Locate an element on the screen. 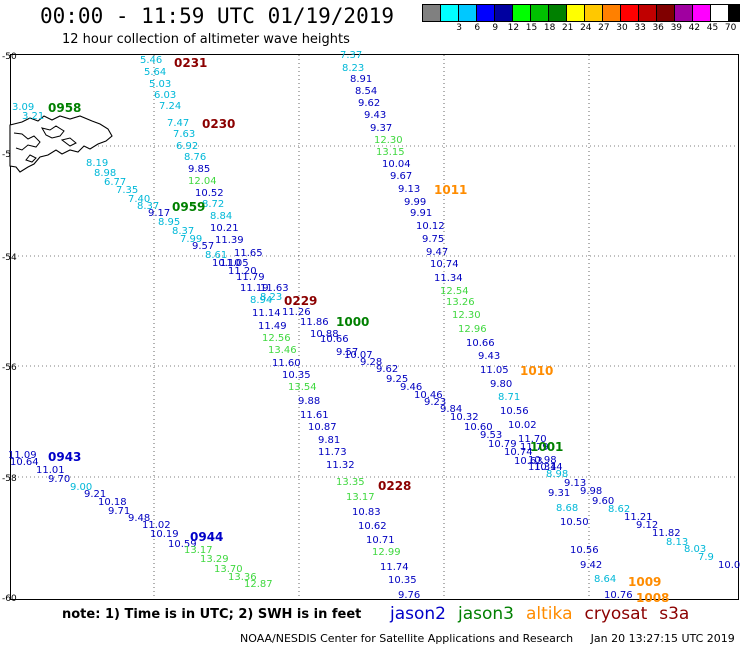 This screenshot has height=650, width=740. wave-height-value: 10.56 is located at coordinates (514, 411).